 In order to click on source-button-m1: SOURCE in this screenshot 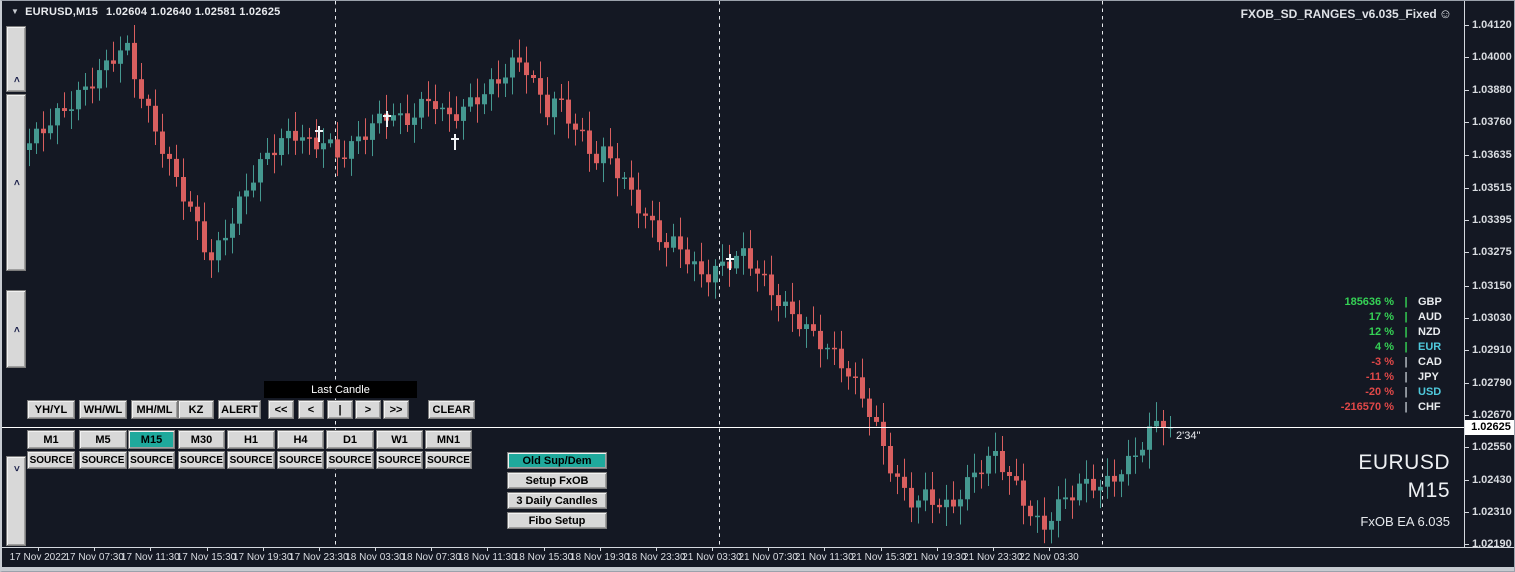, I will do `click(51, 460)`.